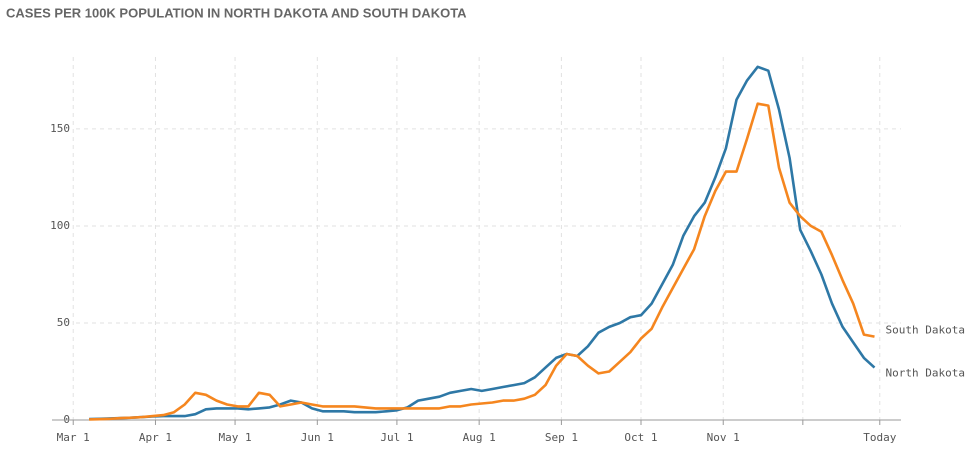  What do you see at coordinates (924, 373) in the screenshot?
I see `series-label: North Dakota` at bounding box center [924, 373].